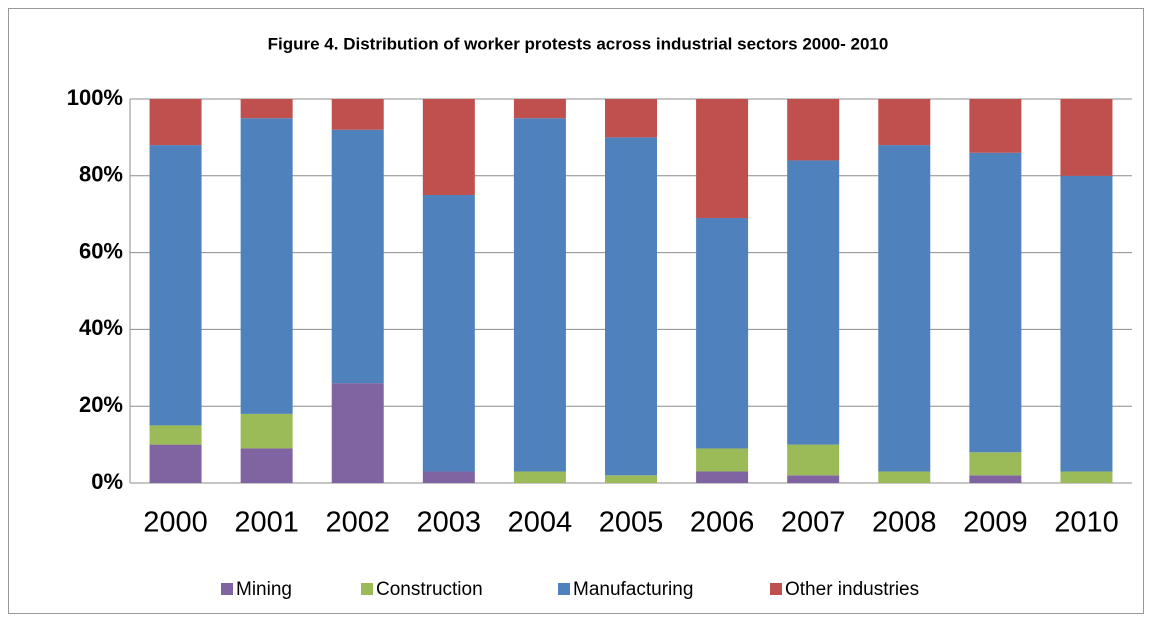 This screenshot has height=624, width=1152. Describe the element at coordinates (266, 523) in the screenshot. I see `x-tick-label: 2001` at that location.